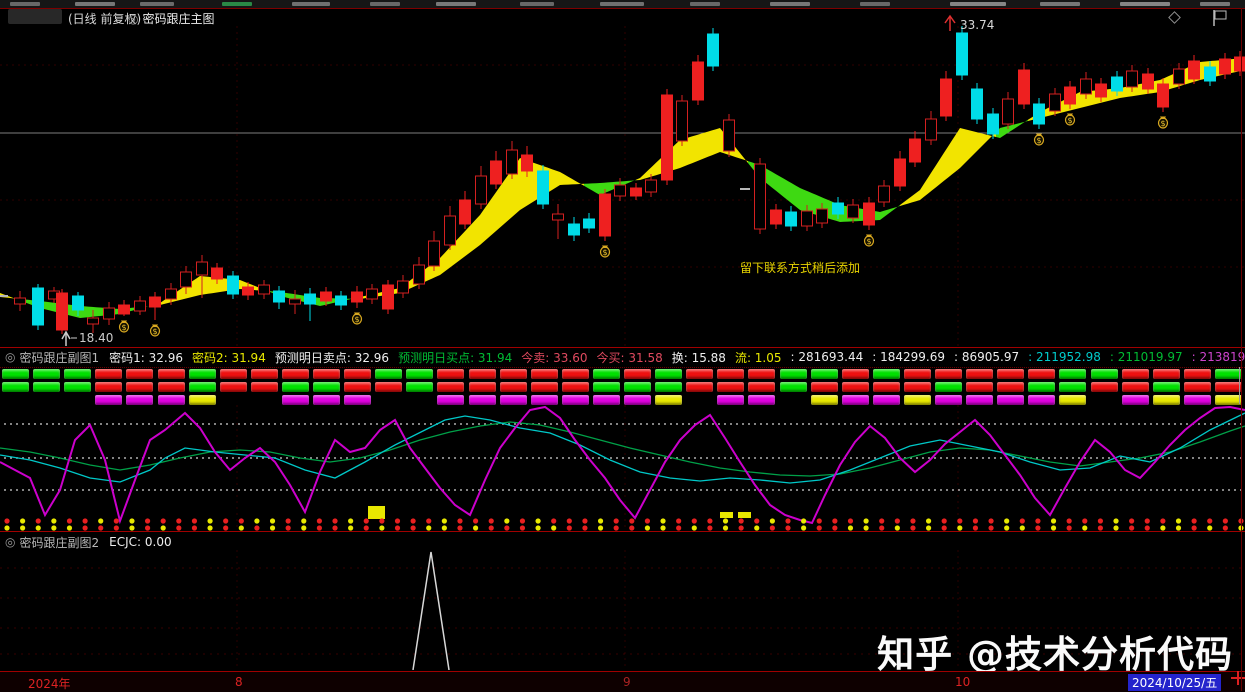 Image resolution: width=1245 pixels, height=692 pixels. Describe the element at coordinates (554, 357) in the screenshot. I see `indicator-field: 今卖: 33.60` at that location.